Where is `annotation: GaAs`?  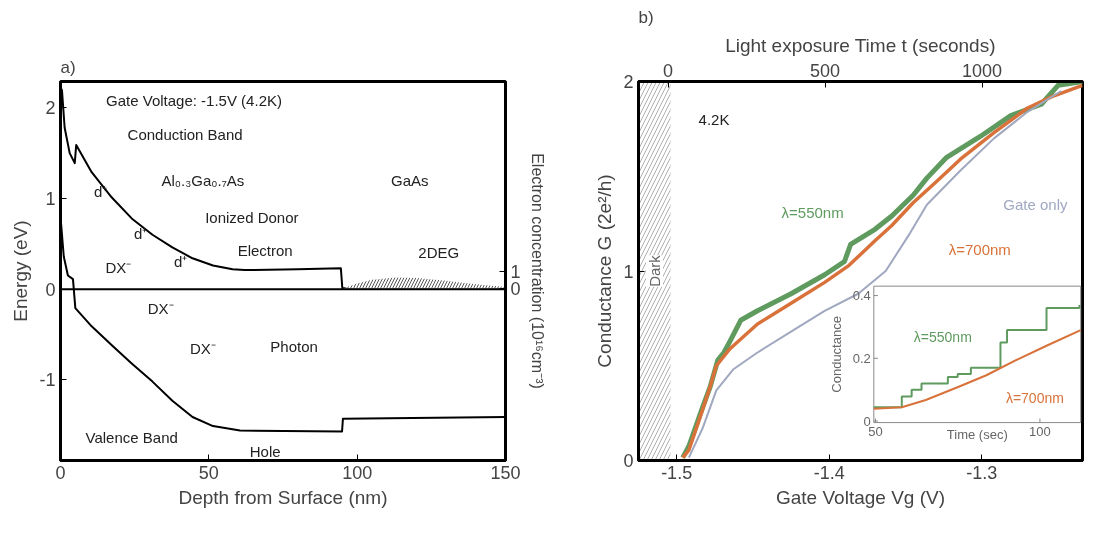
annotation: GaAs is located at coordinates (410, 180).